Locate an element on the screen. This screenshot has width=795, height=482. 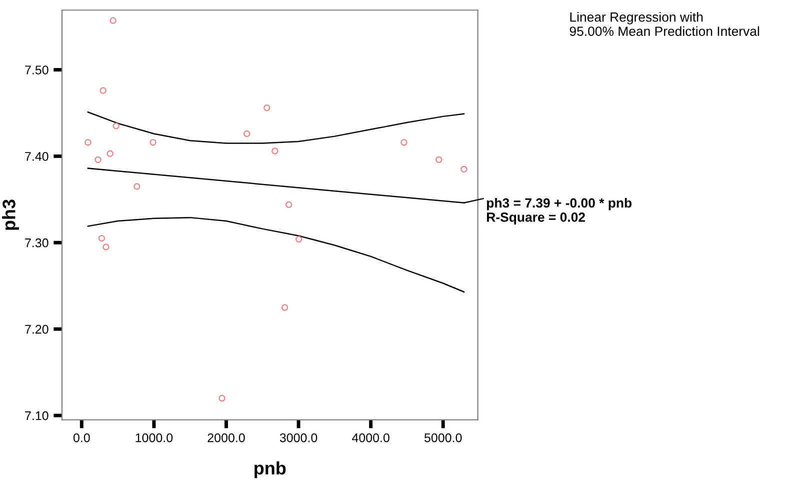
y-tick-label: 7.30 is located at coordinates (36, 243).